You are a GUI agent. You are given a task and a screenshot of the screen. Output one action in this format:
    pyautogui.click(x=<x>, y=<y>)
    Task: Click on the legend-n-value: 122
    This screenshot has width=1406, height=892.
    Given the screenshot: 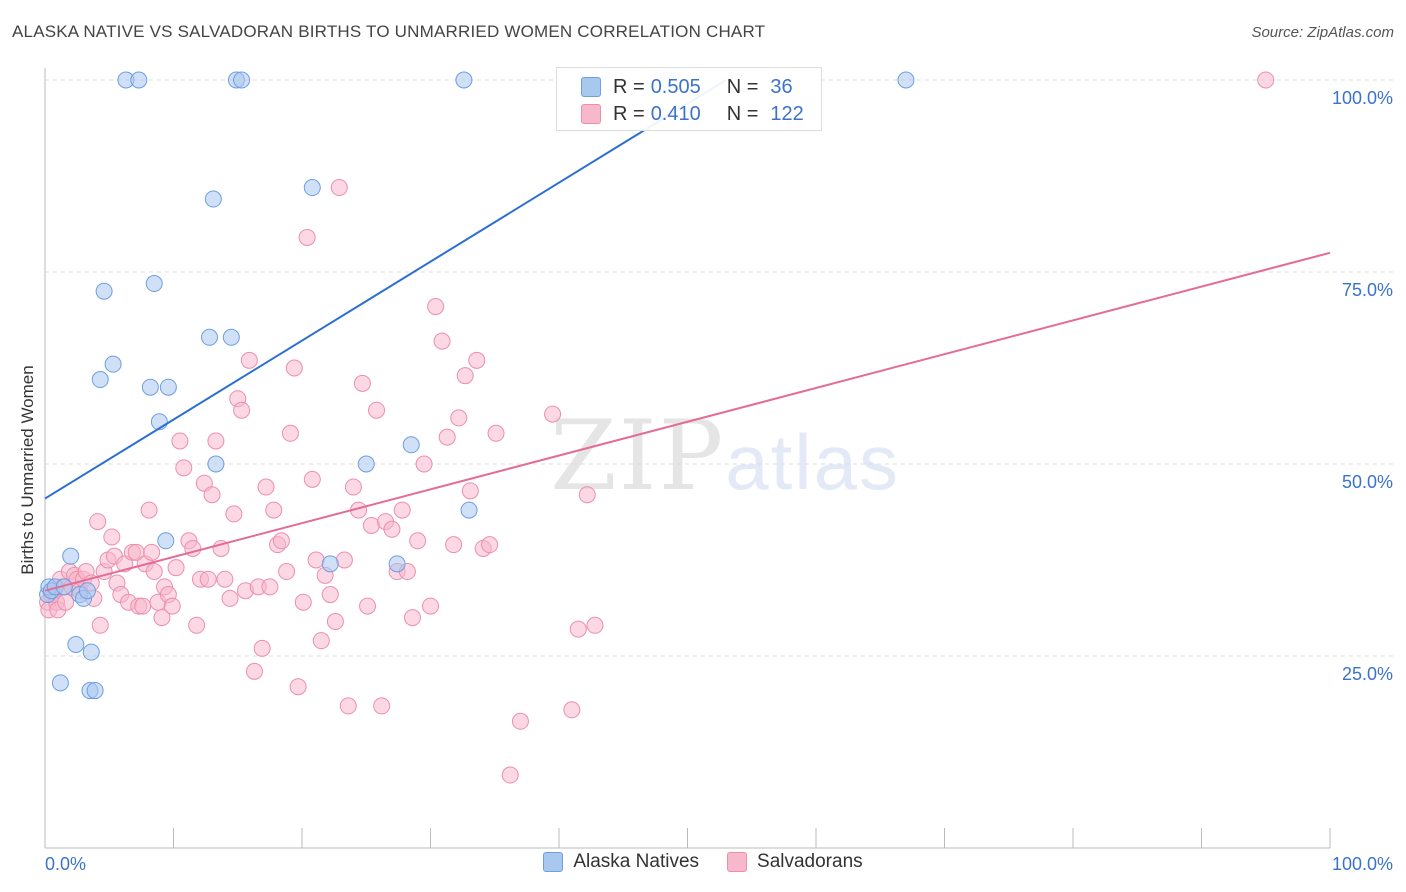 What is the action you would take?
    pyautogui.click(x=787, y=113)
    